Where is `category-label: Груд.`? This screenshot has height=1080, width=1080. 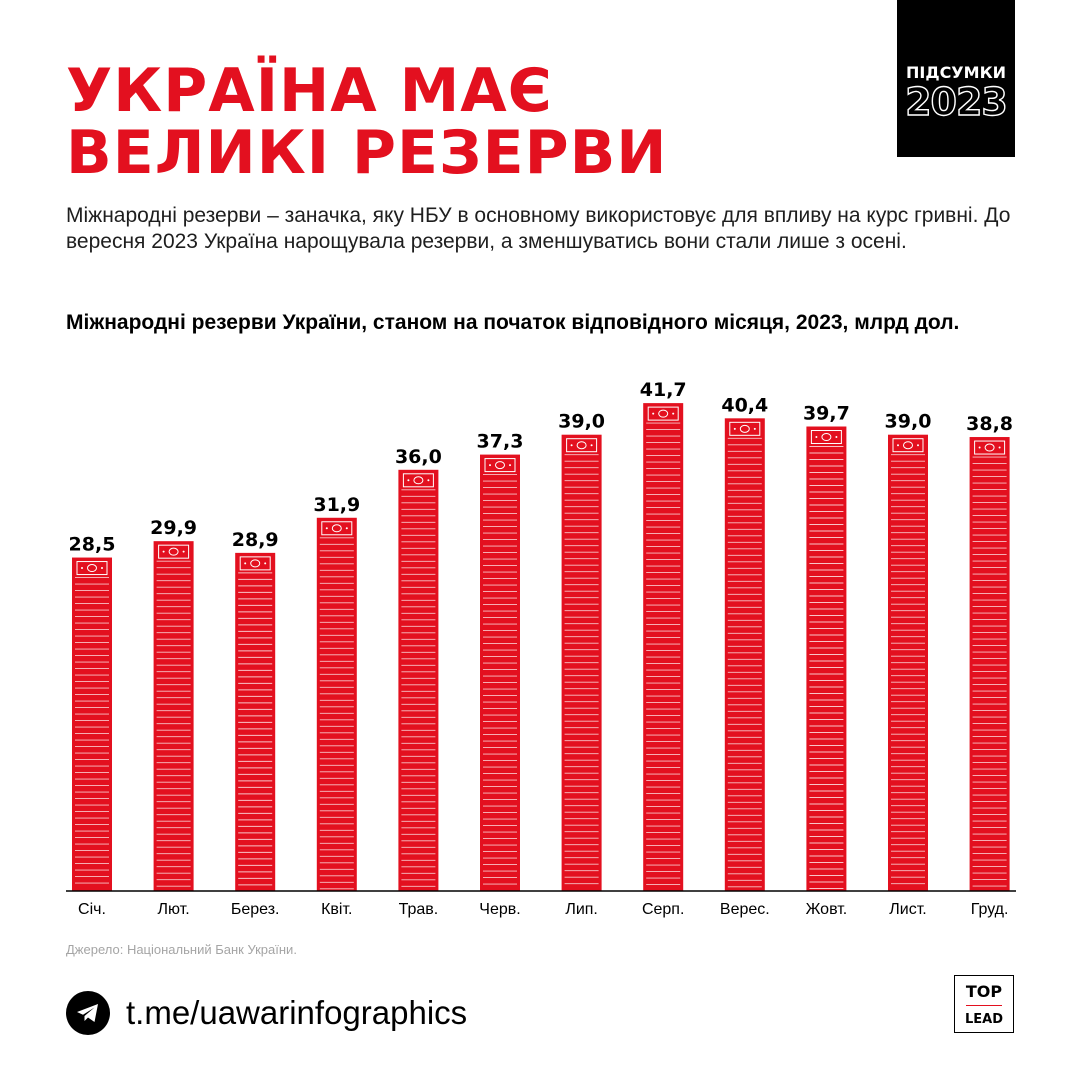
category-label: Груд. is located at coordinates (990, 909).